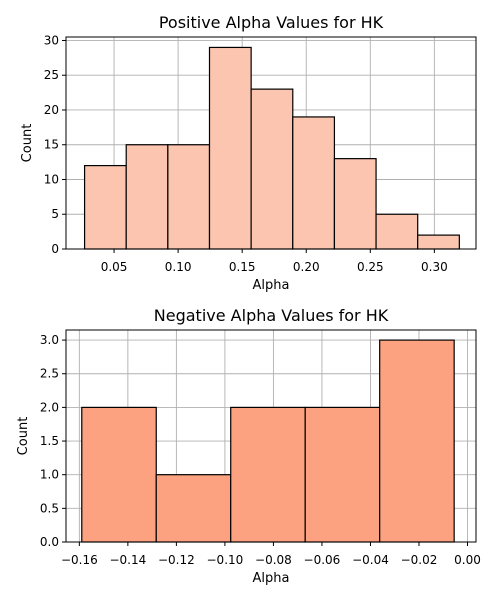 The height and width of the screenshot is (600, 500). Describe the element at coordinates (51, 75) in the screenshot. I see `y-tick-label: 25` at that location.